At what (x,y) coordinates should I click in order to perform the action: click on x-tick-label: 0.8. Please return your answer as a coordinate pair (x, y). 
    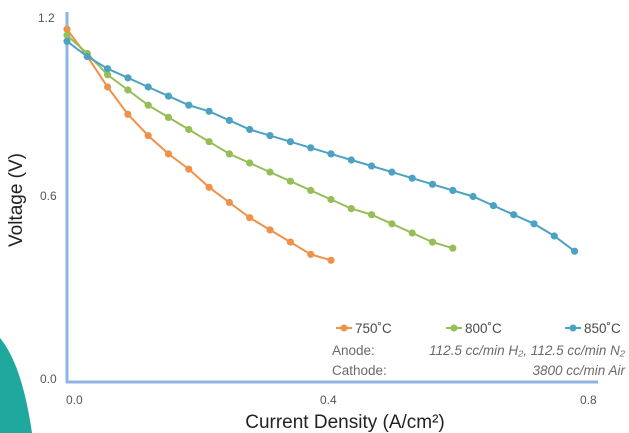
    Looking at the image, I should click on (588, 400).